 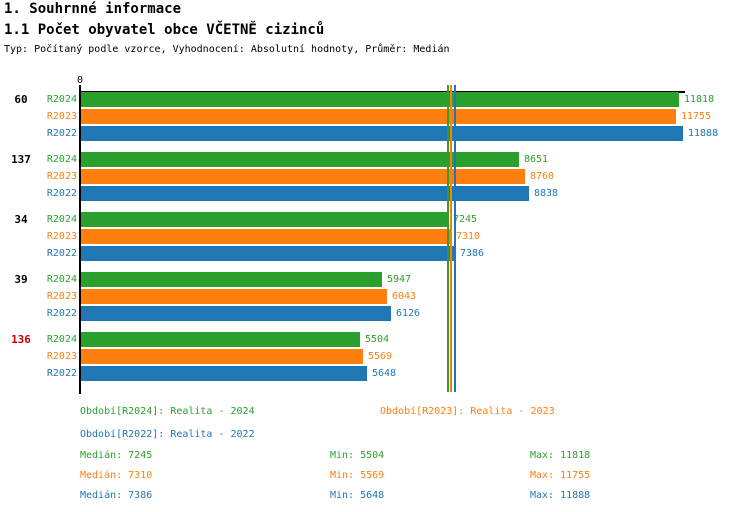 What do you see at coordinates (21, 279) in the screenshot?
I see `group-label: 39` at bounding box center [21, 279].